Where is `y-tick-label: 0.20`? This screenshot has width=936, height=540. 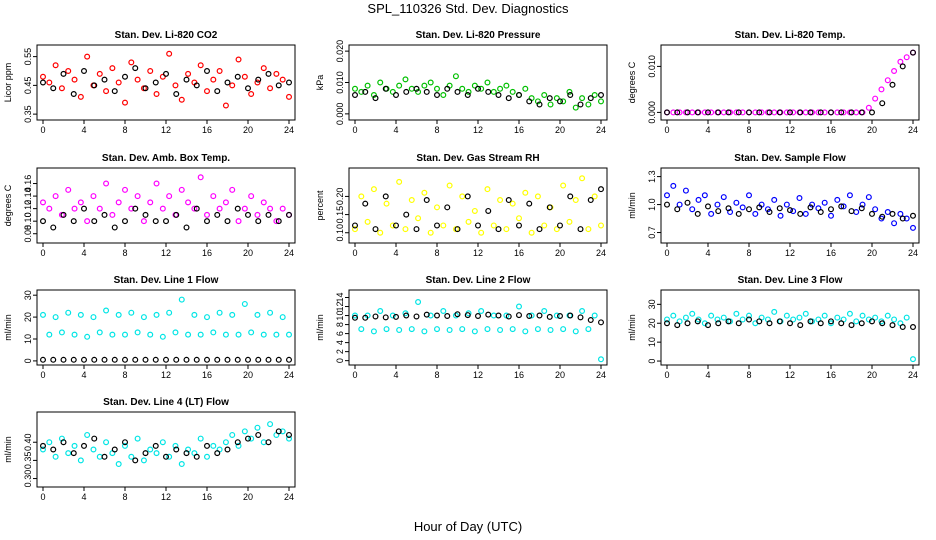 y-tick-label: 0.20 is located at coordinates (340, 197).